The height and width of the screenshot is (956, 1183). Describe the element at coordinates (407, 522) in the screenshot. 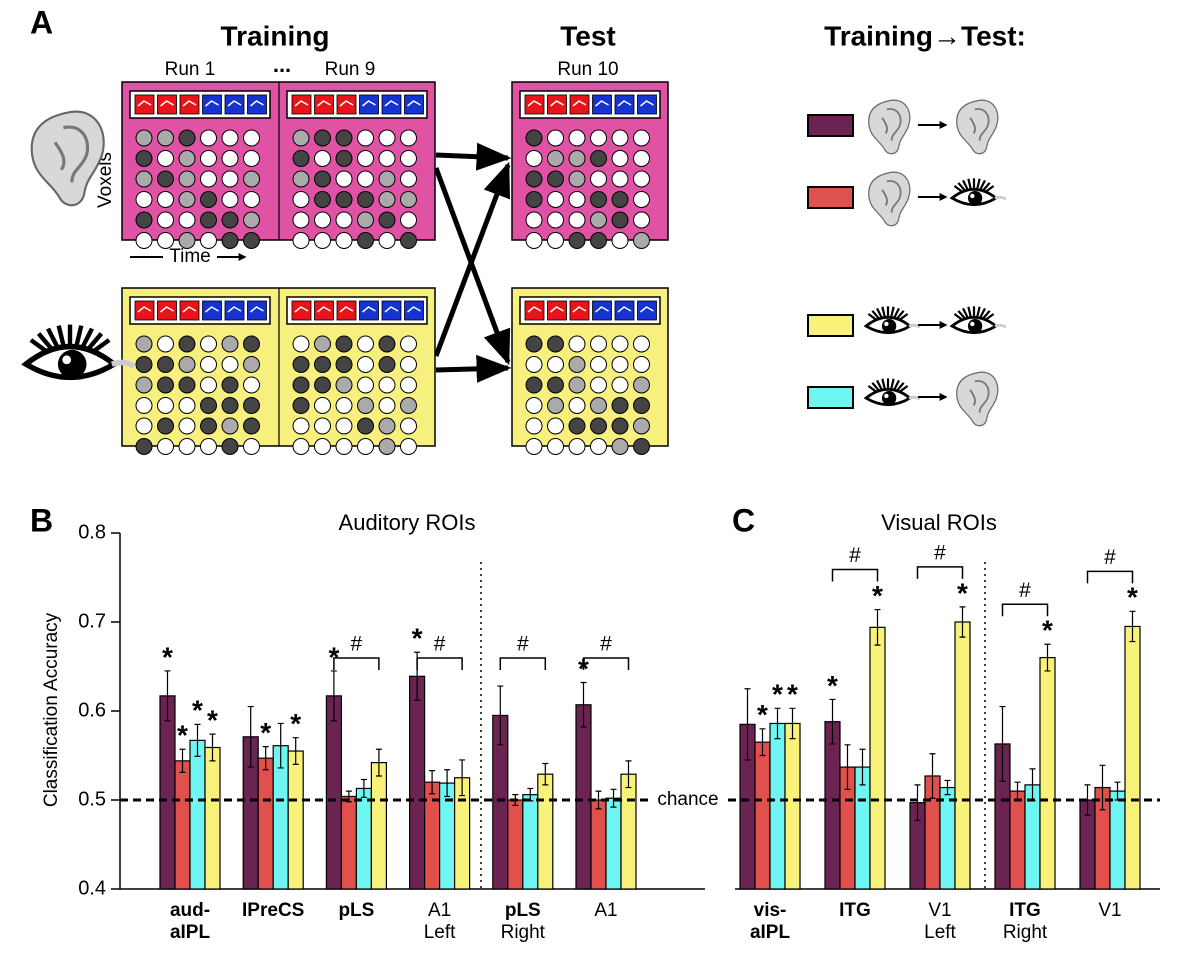

I see `chart-title: Auditory ROIs` at that location.